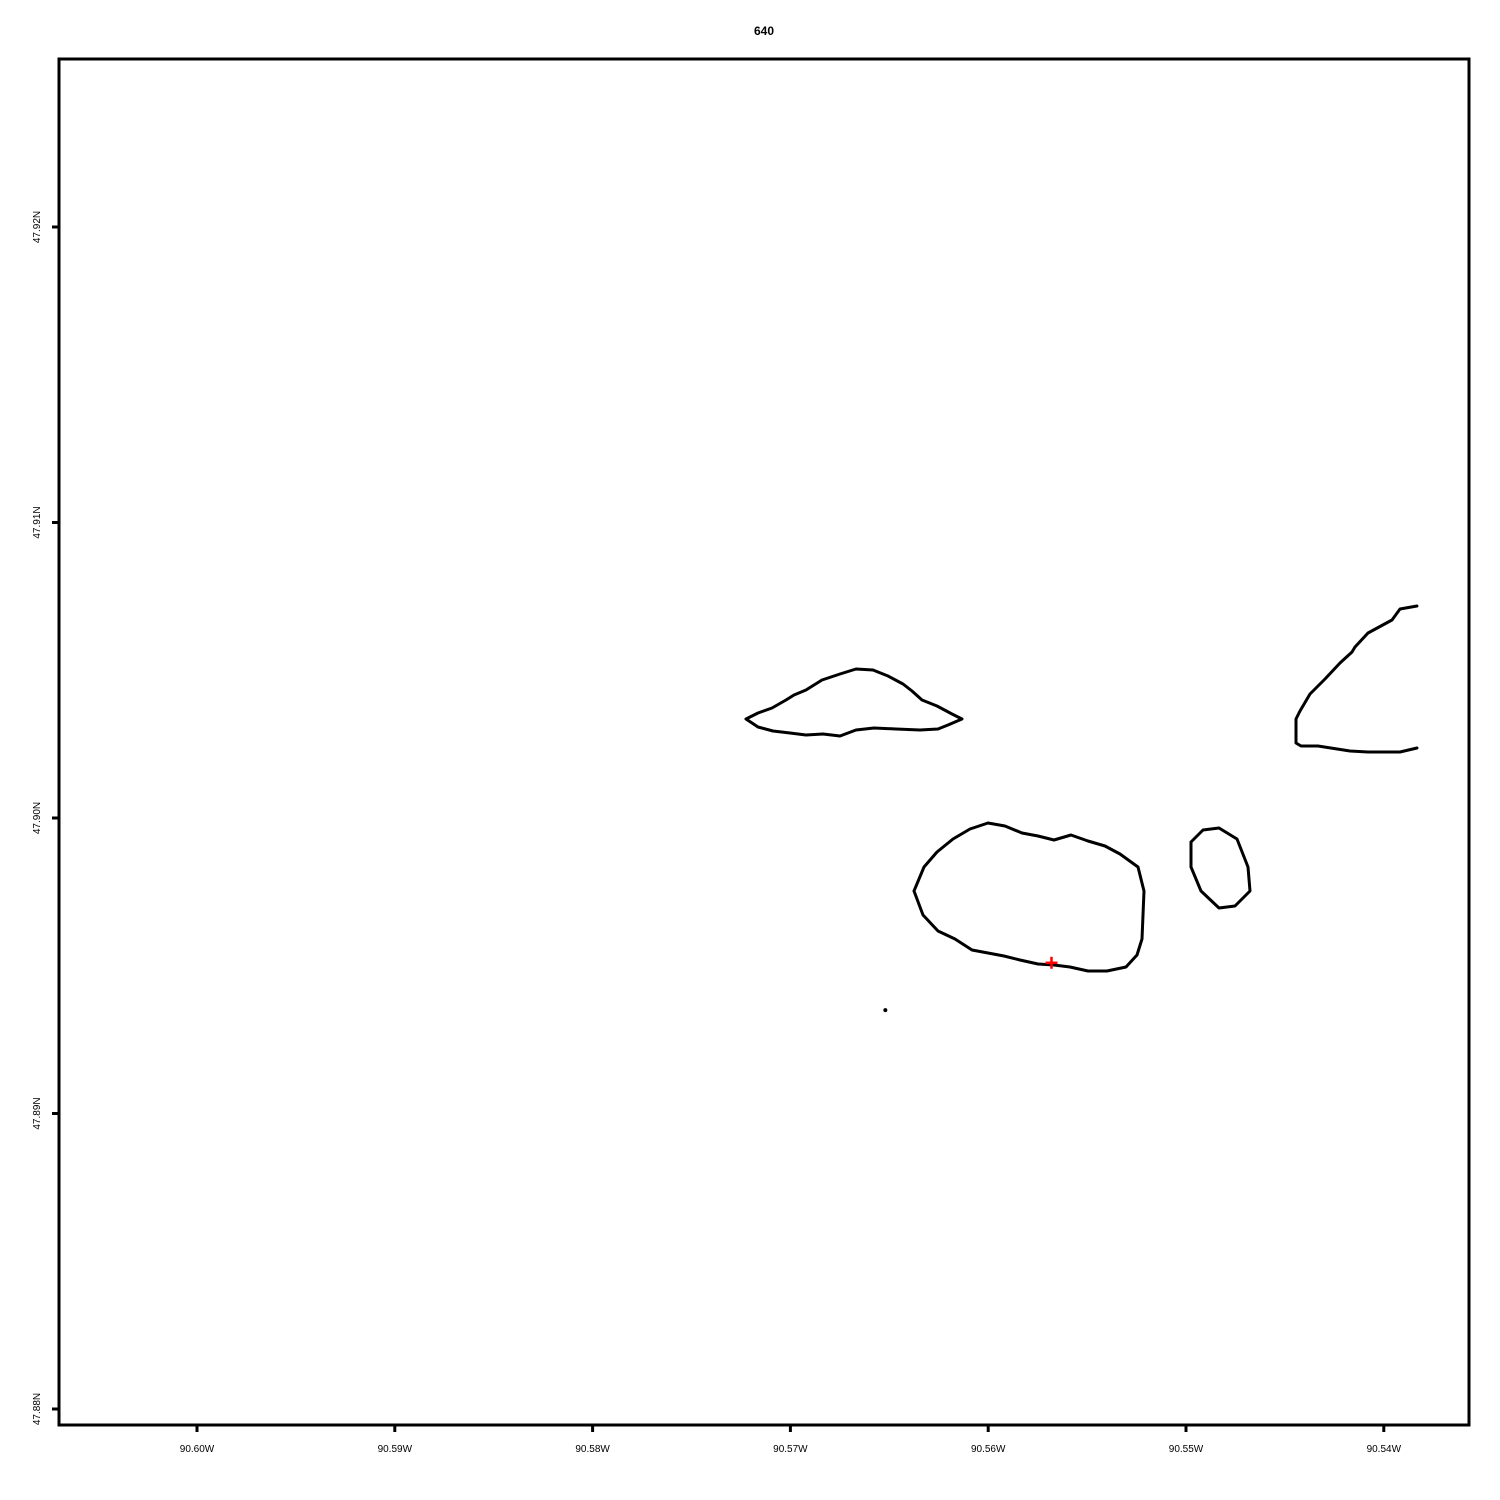  Describe the element at coordinates (885, 1010) in the screenshot. I see `small-dot` at that location.